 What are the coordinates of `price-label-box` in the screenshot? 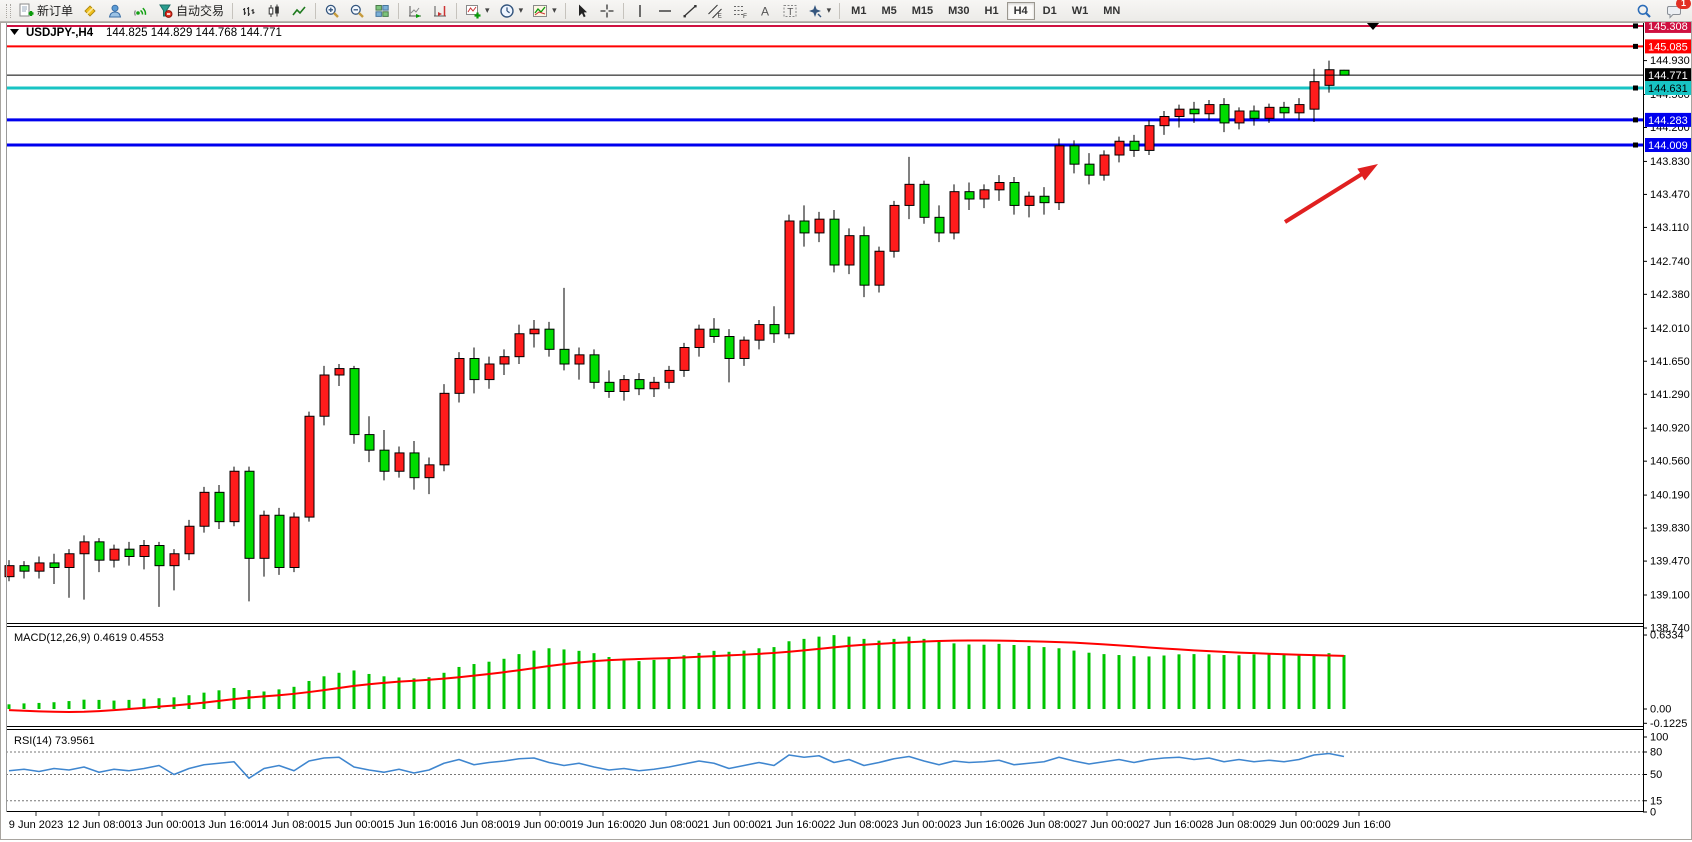 It's located at (1668, 87).